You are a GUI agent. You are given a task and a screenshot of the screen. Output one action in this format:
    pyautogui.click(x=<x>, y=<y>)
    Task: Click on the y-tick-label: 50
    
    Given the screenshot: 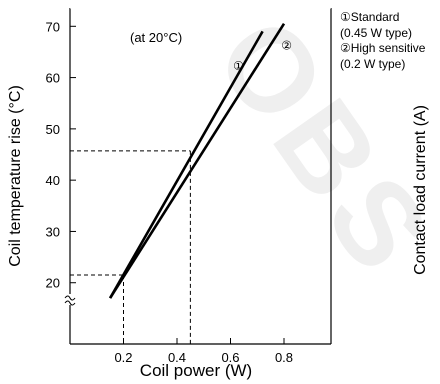 What is the action you would take?
    pyautogui.click(x=53, y=129)
    